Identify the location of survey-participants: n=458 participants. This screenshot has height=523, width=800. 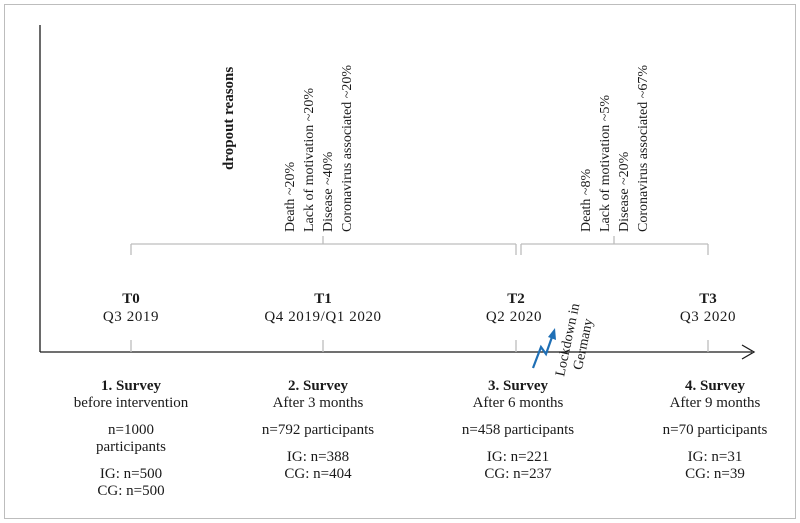
(518, 430).